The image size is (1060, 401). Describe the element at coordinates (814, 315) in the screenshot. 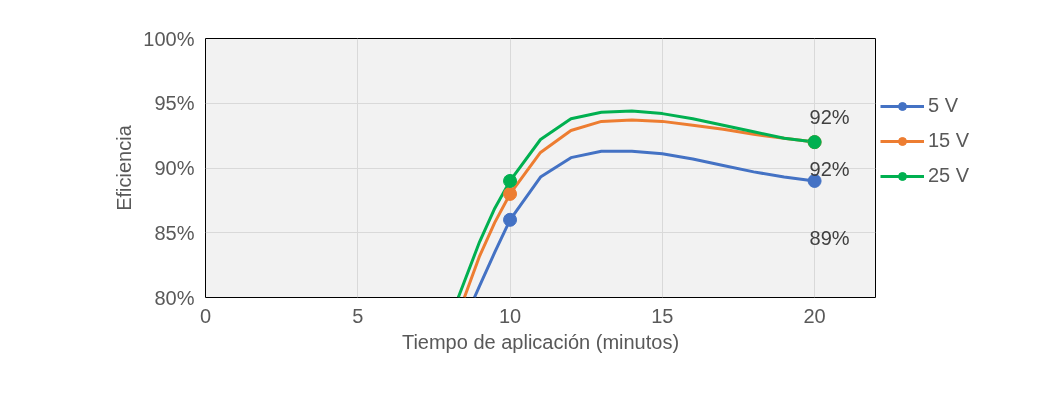

I see `x-tick-label: 20` at that location.